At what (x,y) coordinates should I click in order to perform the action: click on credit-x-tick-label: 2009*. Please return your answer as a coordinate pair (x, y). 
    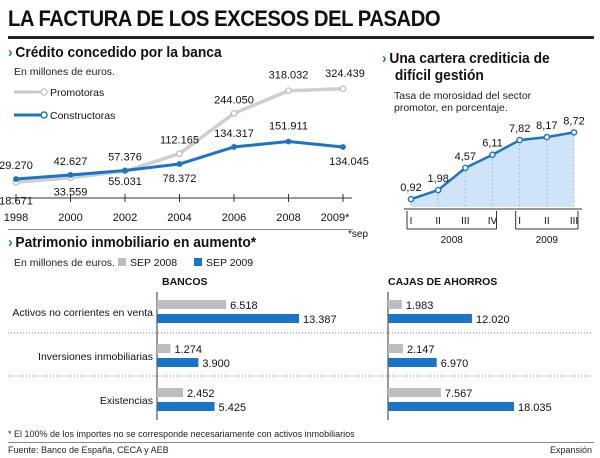
    Looking at the image, I should click on (335, 218).